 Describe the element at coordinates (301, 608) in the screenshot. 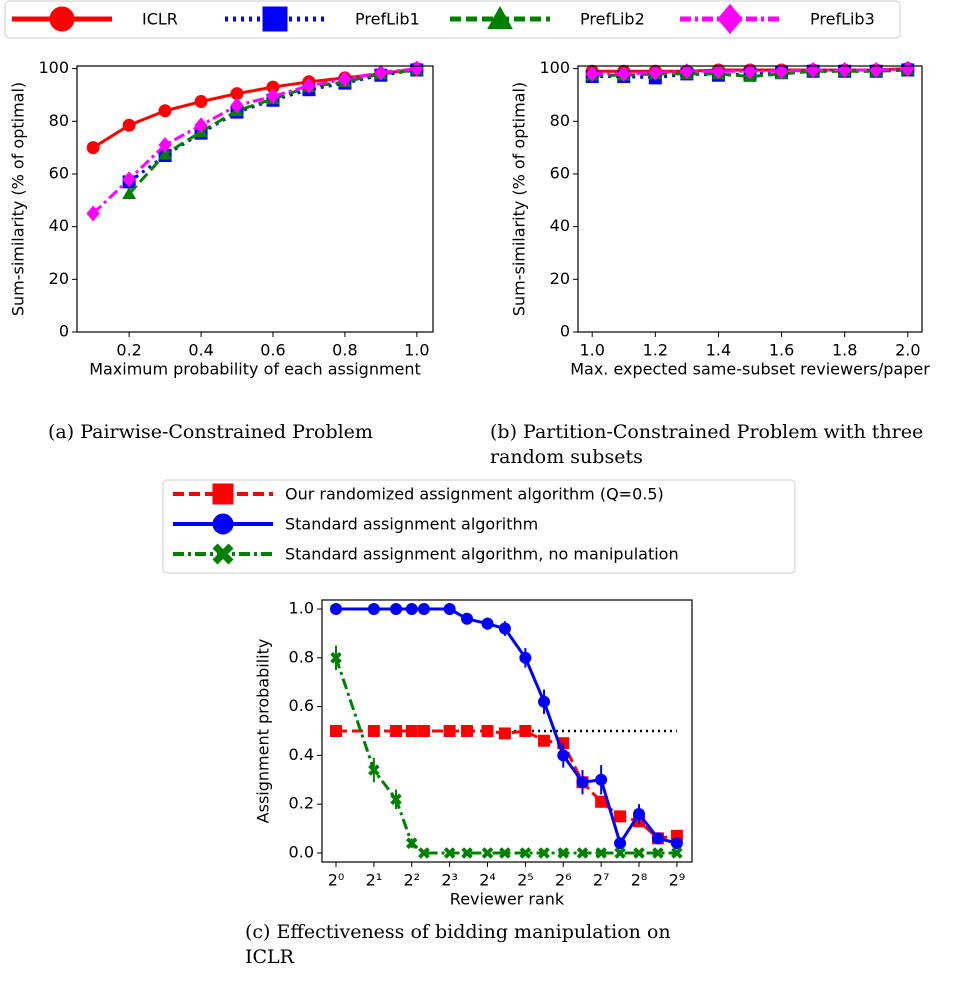

I see `y-tick-label: 1.0` at that location.